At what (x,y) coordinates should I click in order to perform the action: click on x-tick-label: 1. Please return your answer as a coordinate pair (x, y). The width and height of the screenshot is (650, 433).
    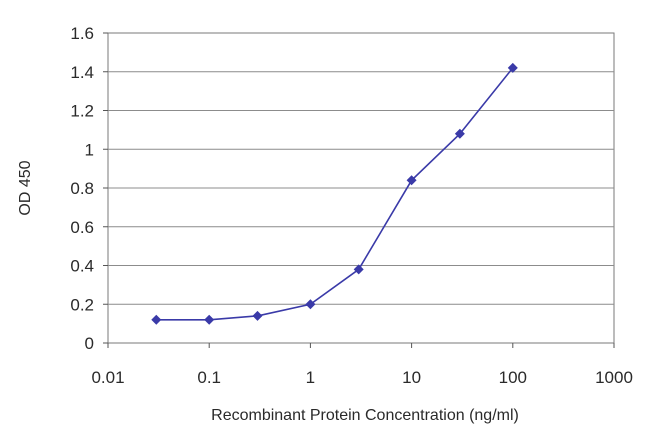
    Looking at the image, I should click on (310, 377).